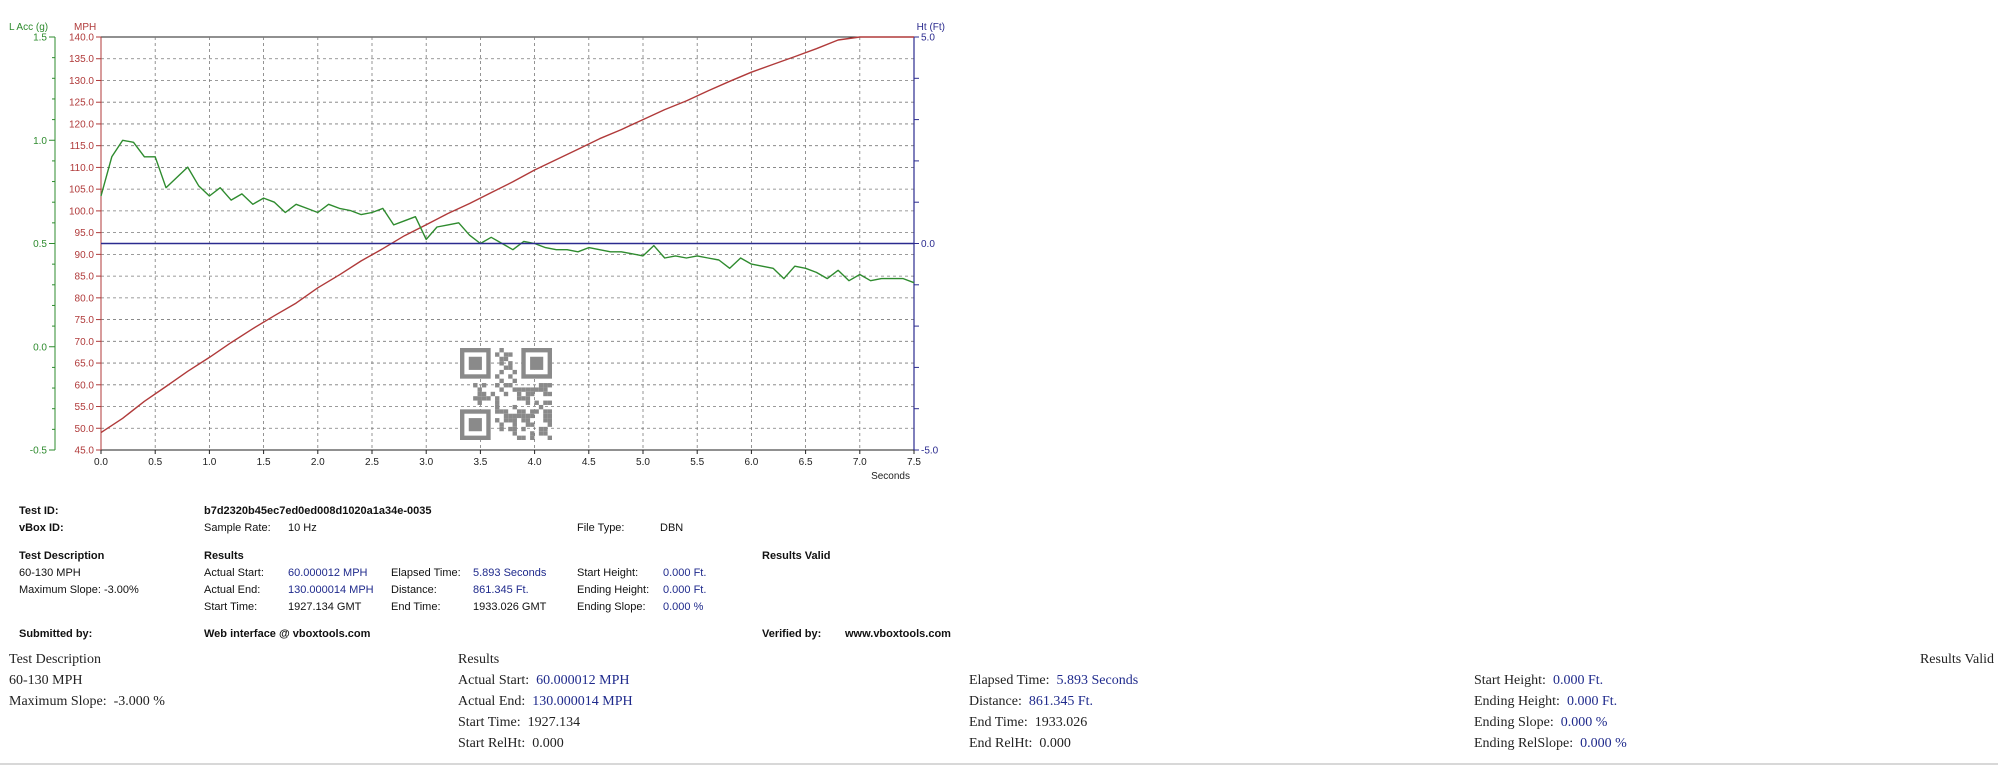  I want to click on mph-tick-label: 50.0, so click(85, 429).